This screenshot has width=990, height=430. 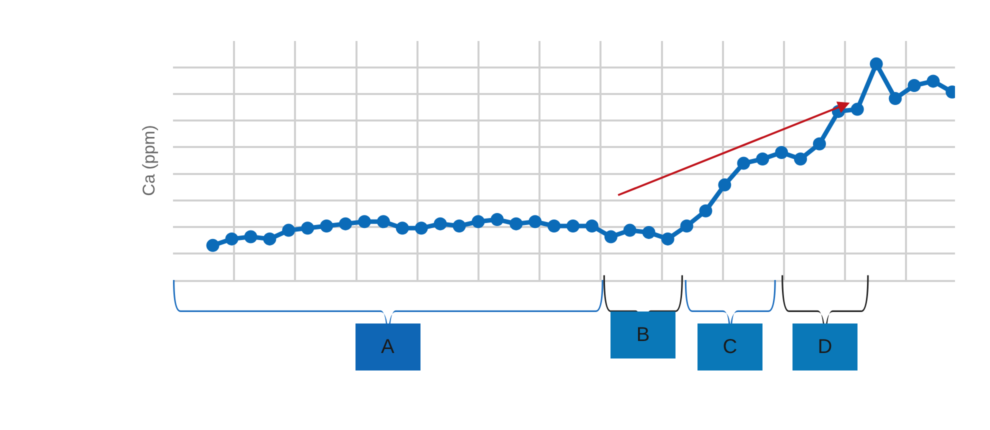 What do you see at coordinates (643, 335) in the screenshot?
I see `text: B` at bounding box center [643, 335].